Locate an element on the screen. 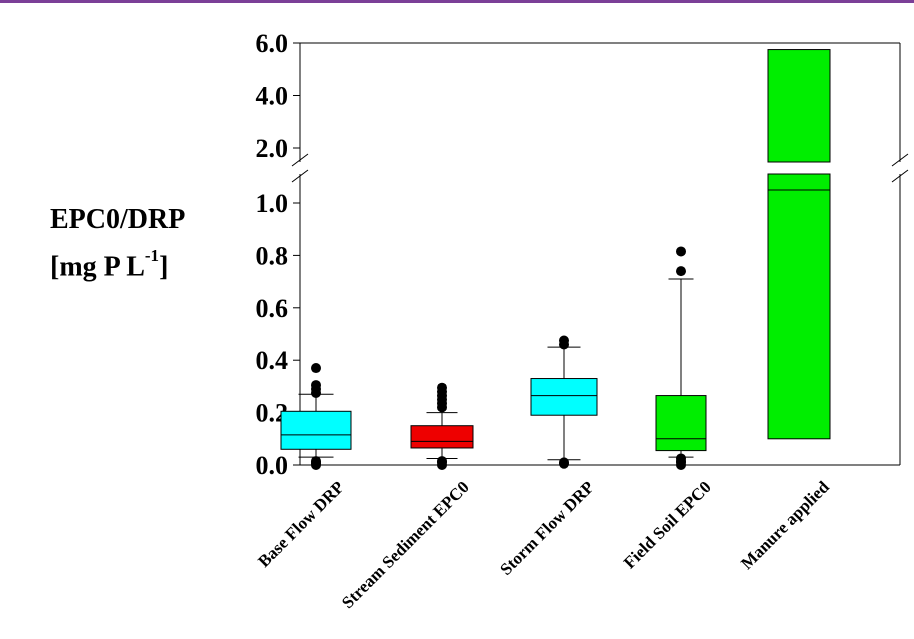 The width and height of the screenshot is (914, 639). y-axis-label-line2: [mg P L-1] is located at coordinates (145, 263).